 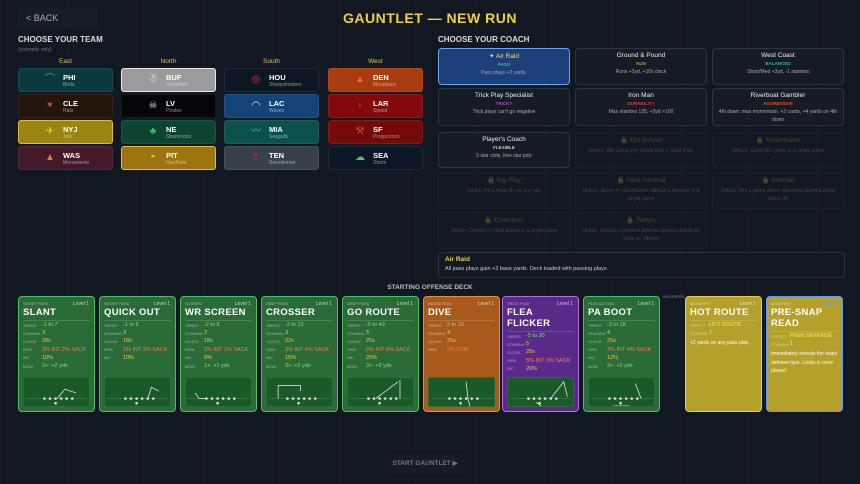 I want to click on team-tile-cle: ✶ CLE Rats, so click(x=65, y=106).